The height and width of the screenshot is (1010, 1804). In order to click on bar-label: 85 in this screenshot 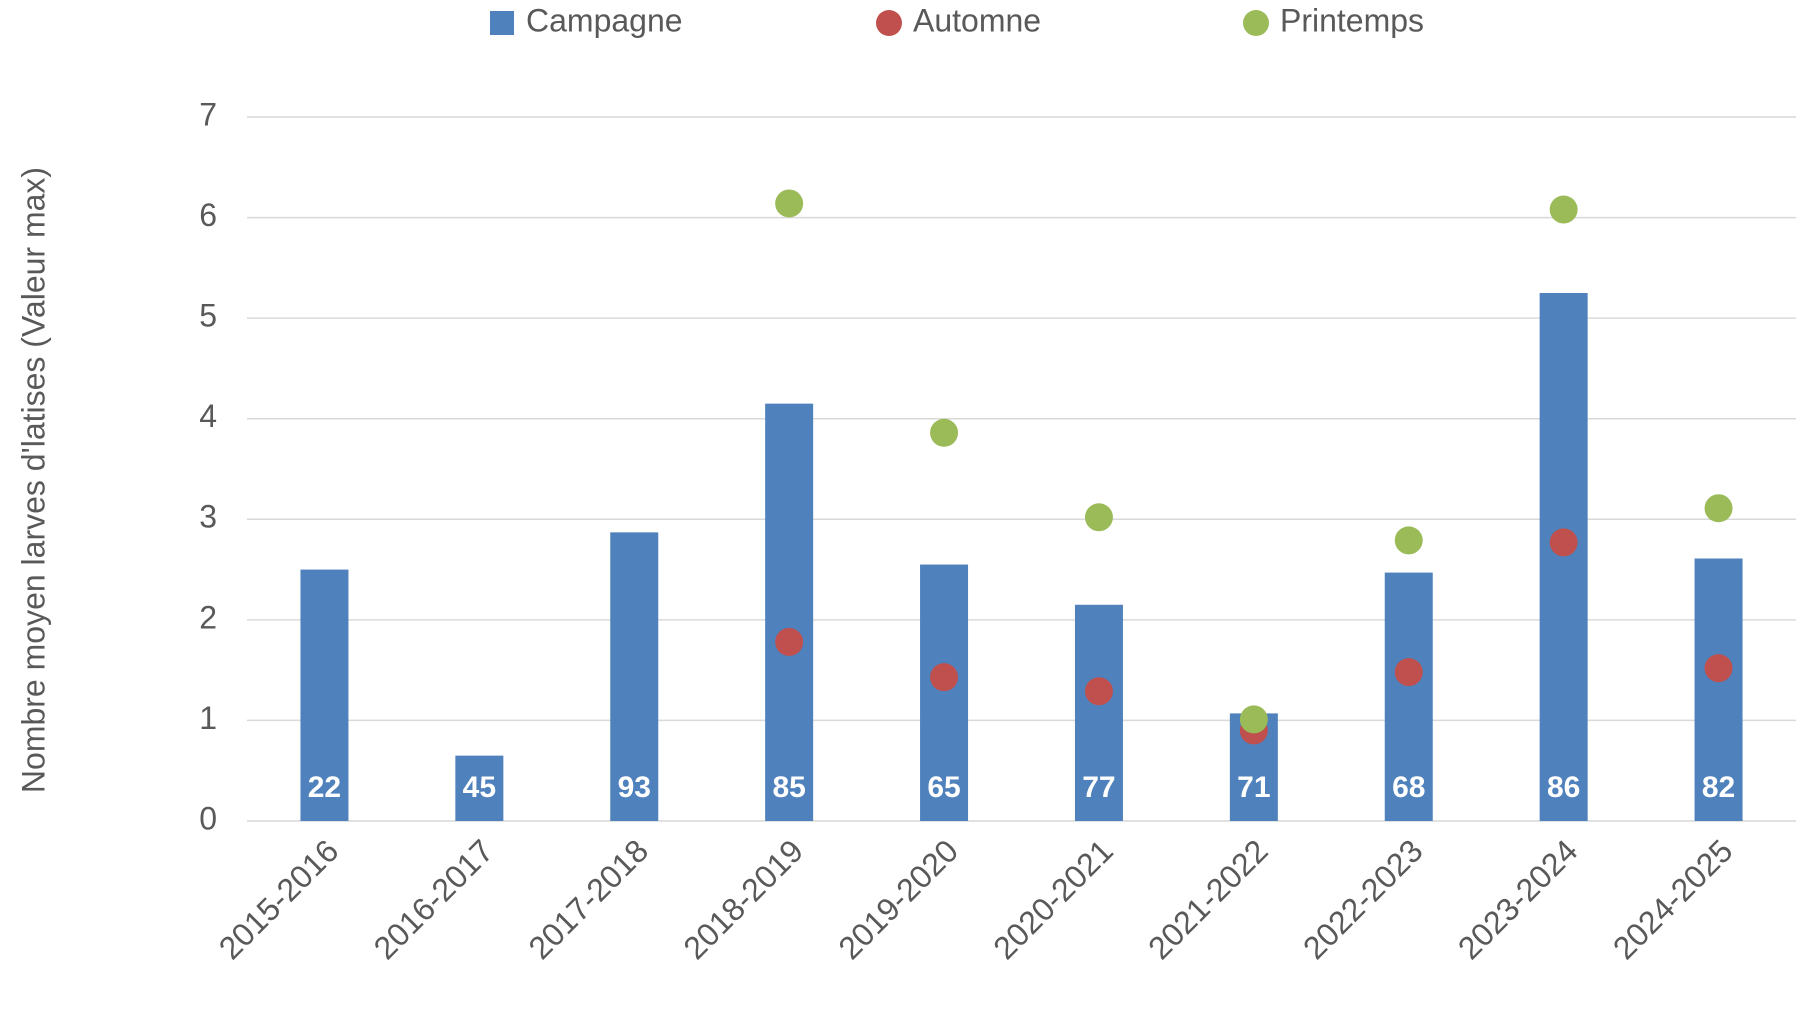, I will do `click(788, 787)`.